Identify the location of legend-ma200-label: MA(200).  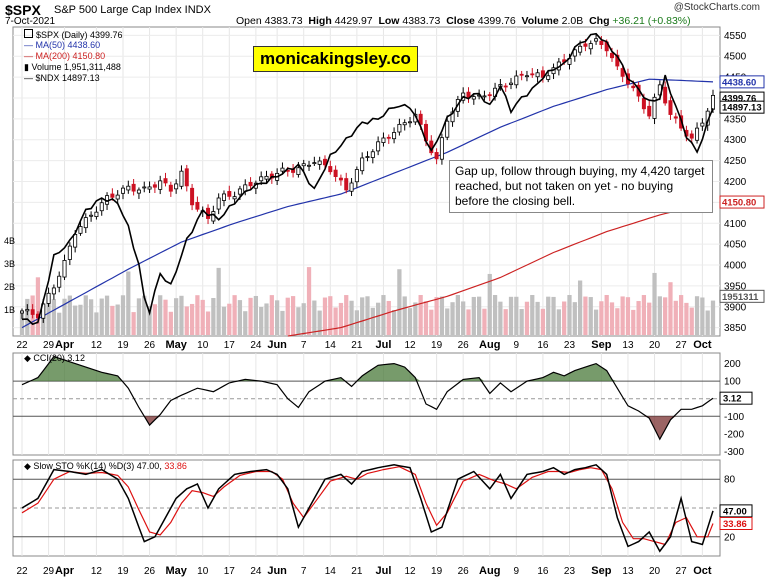
(53, 56).